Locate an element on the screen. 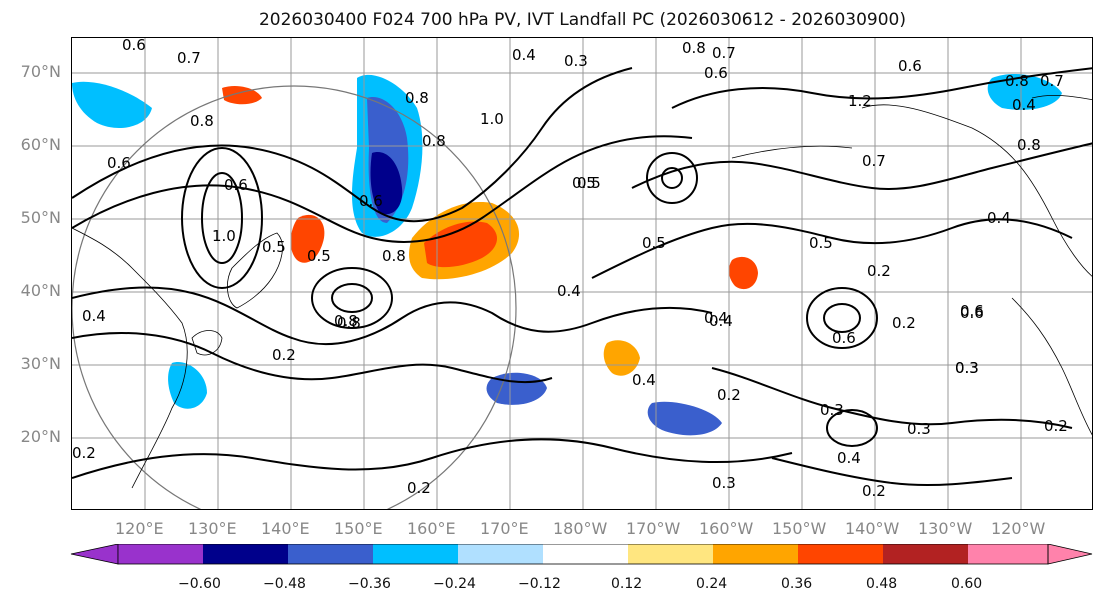 The width and height of the screenshot is (1105, 604). colorbar-extend-high is located at coordinates (1070, 554).